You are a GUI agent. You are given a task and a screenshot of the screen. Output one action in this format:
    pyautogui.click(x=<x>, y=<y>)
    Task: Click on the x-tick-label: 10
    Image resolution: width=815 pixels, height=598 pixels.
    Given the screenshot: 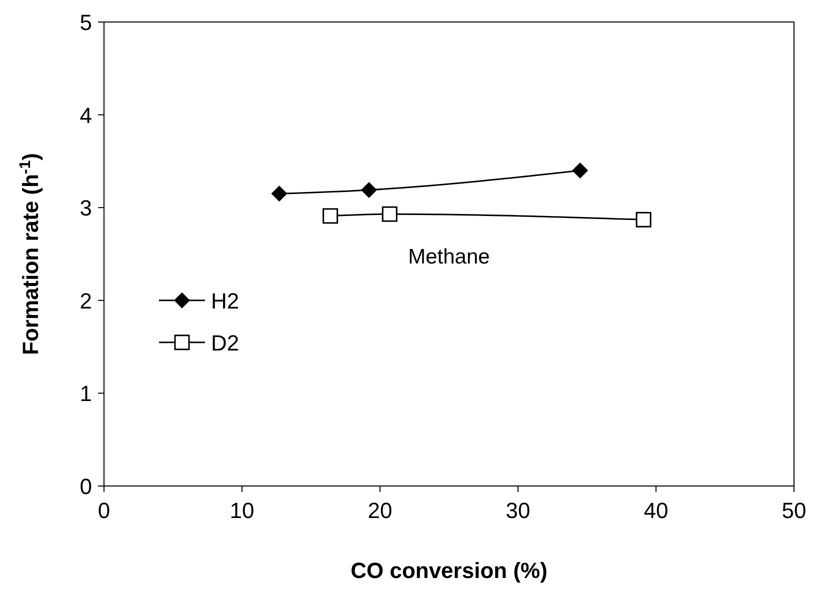 What is the action you would take?
    pyautogui.click(x=242, y=510)
    